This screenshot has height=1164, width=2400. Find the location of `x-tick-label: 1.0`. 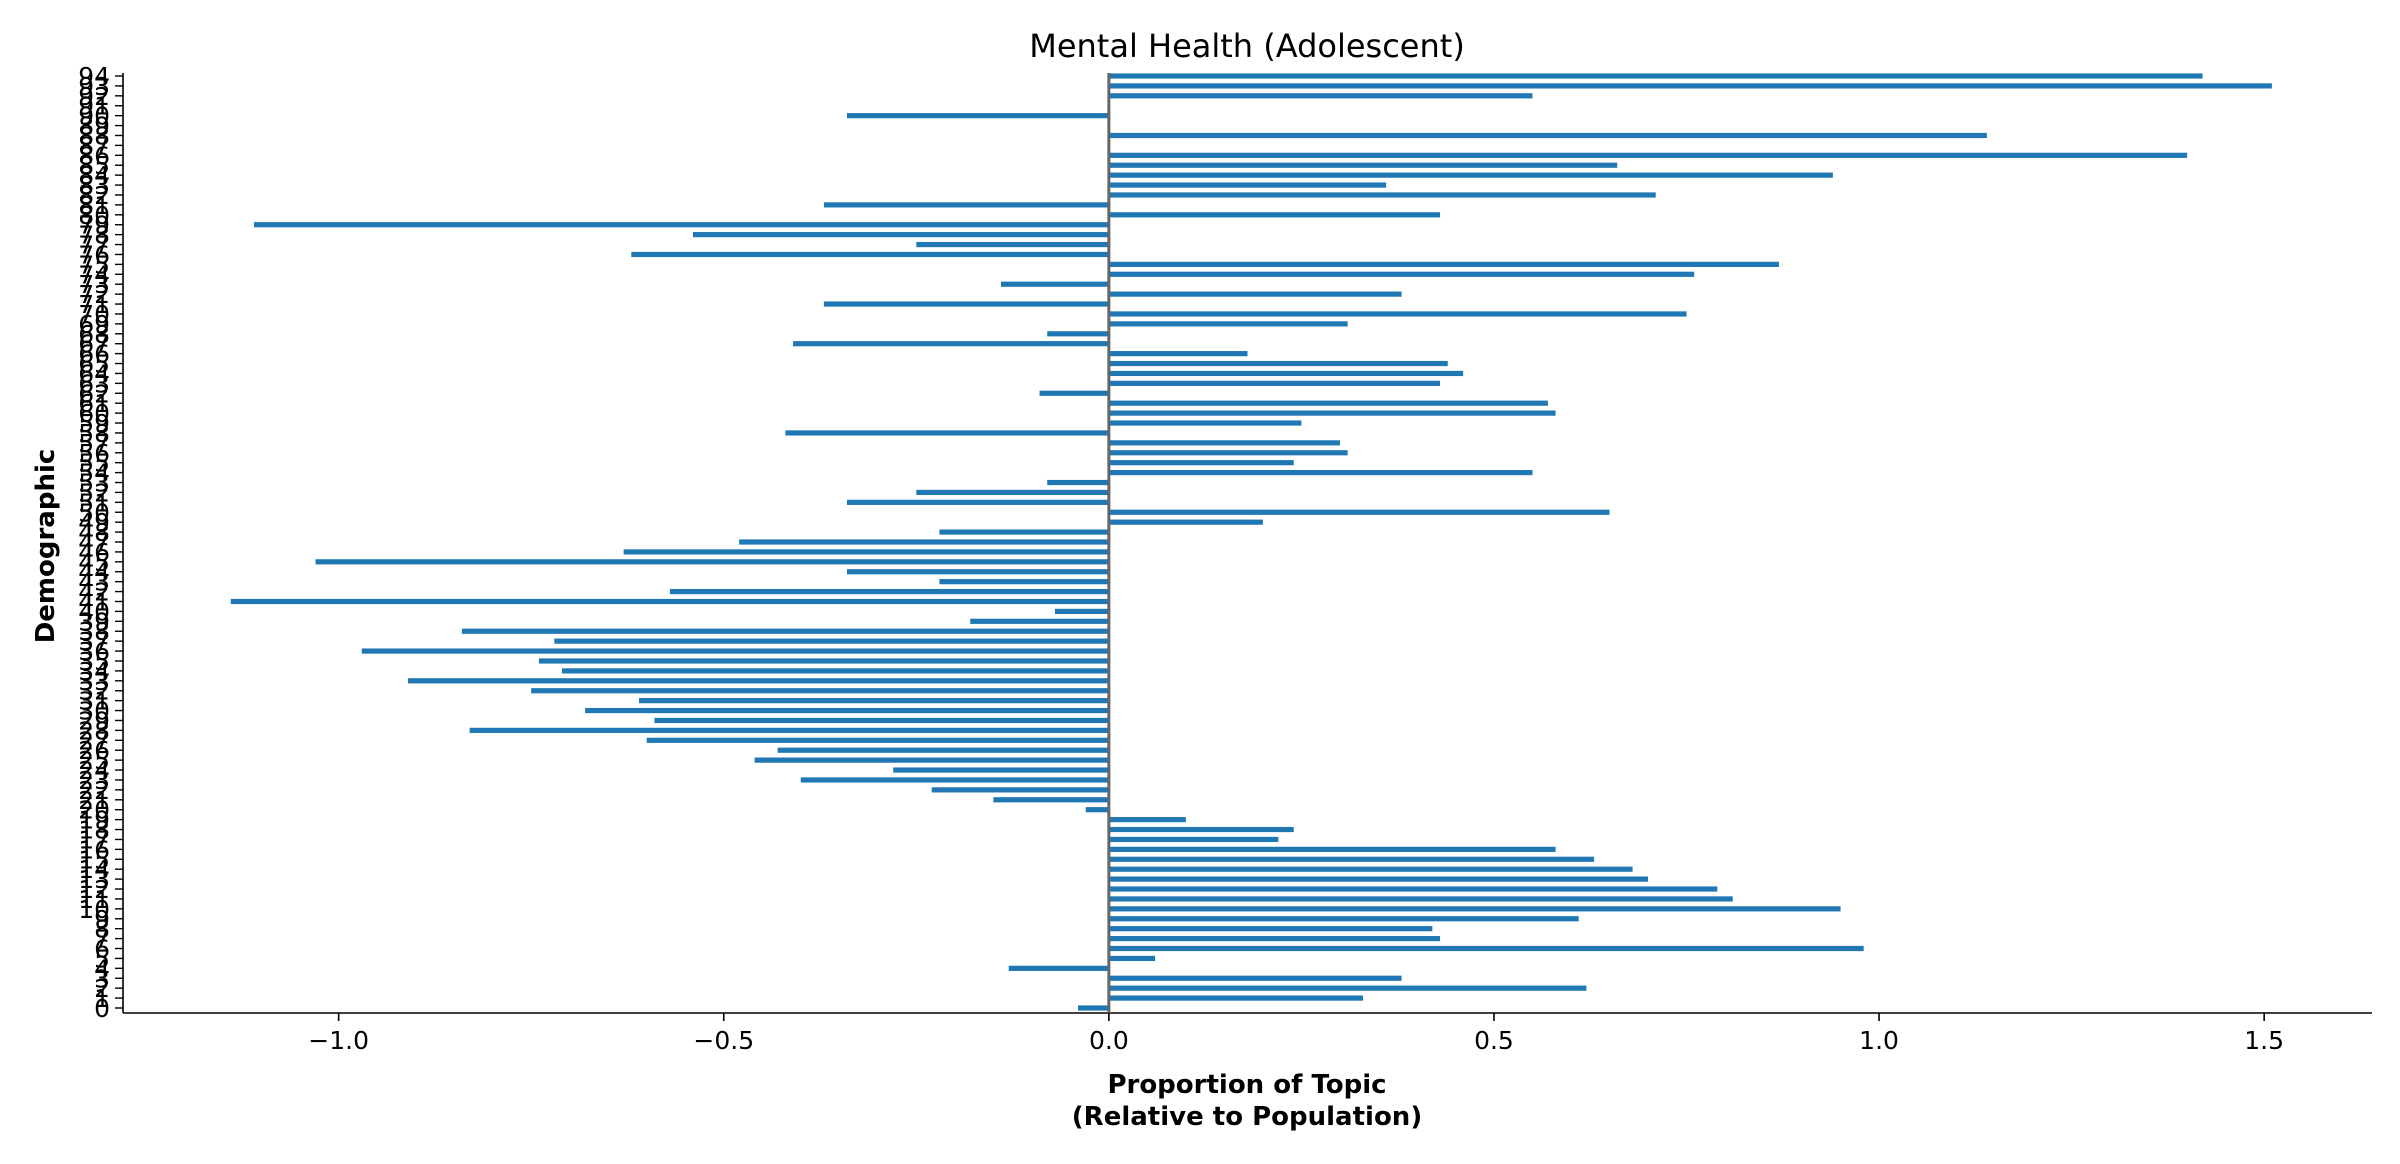

x-tick-label: 1.0 is located at coordinates (1879, 1040).